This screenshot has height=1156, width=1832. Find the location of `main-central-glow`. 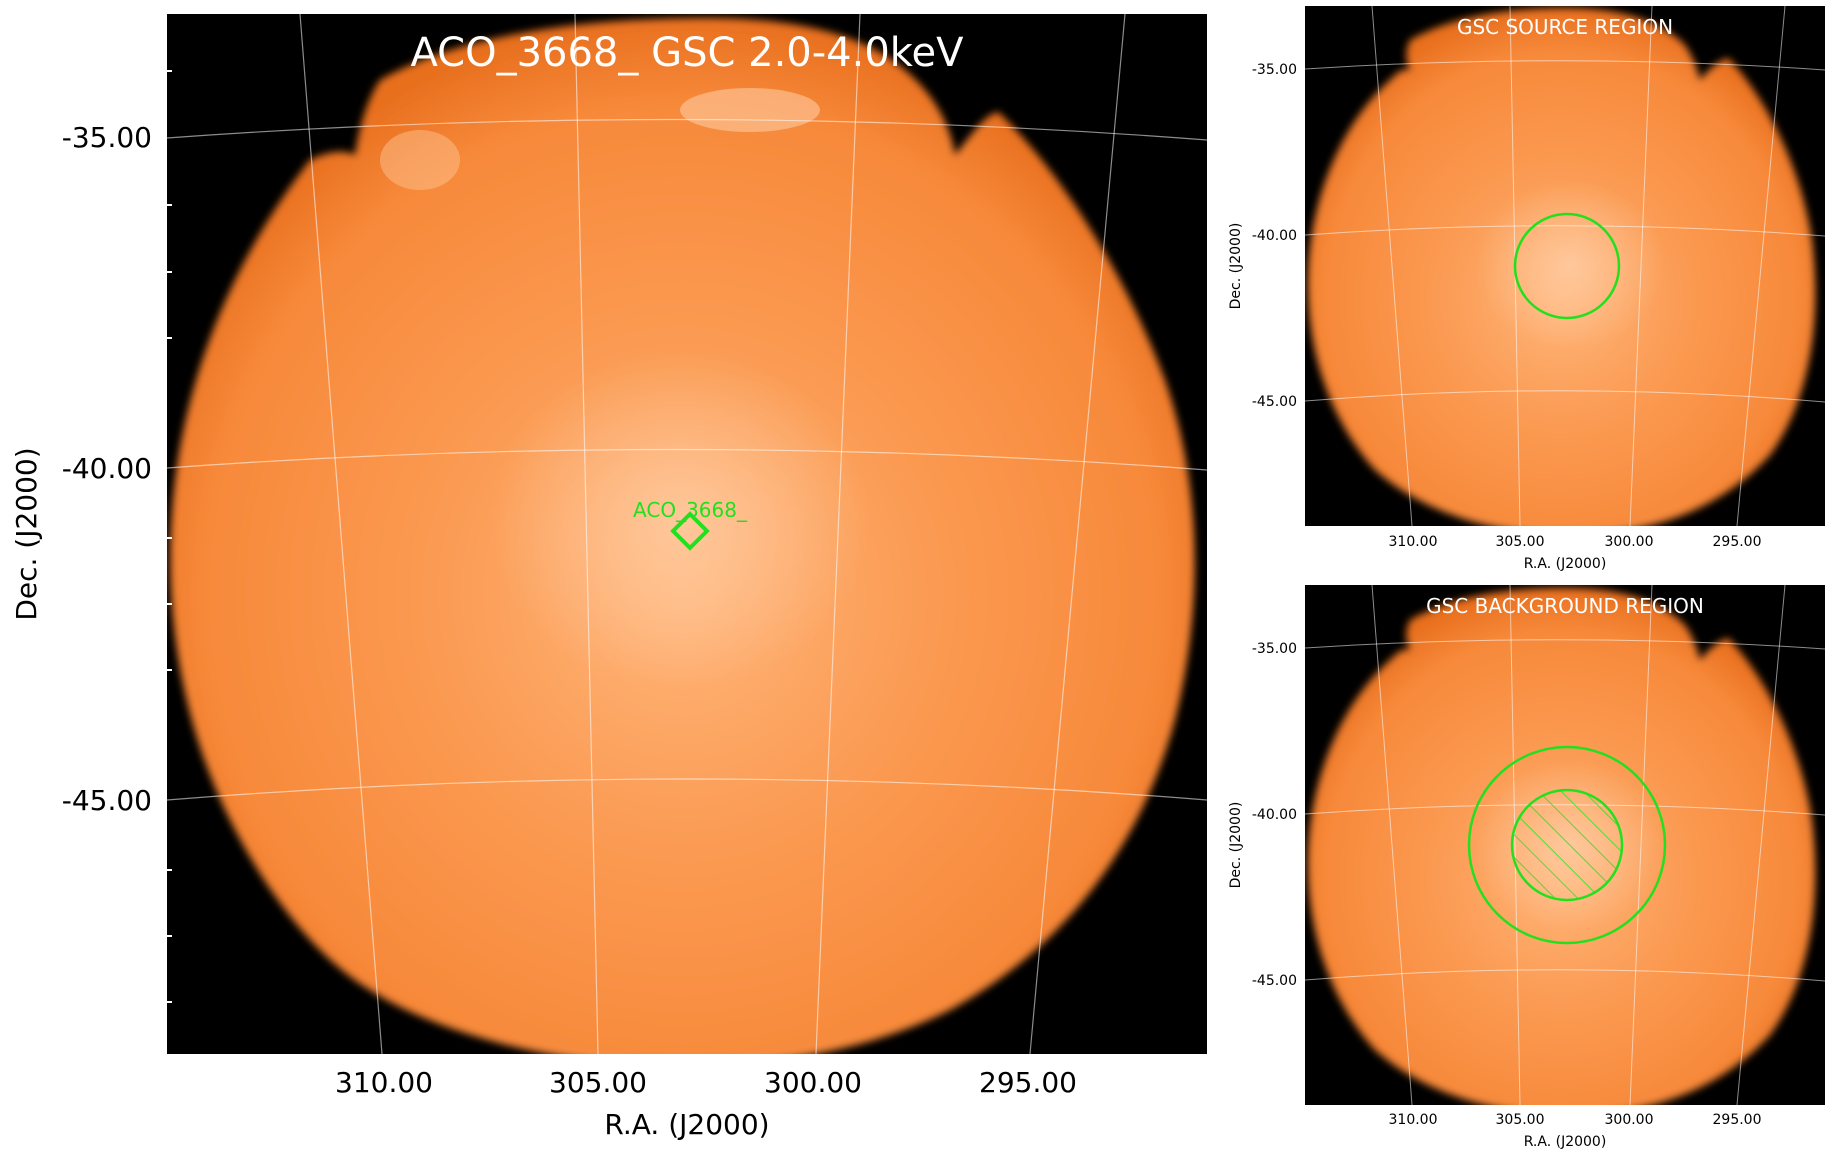

main-central-glow is located at coordinates (680, 520).